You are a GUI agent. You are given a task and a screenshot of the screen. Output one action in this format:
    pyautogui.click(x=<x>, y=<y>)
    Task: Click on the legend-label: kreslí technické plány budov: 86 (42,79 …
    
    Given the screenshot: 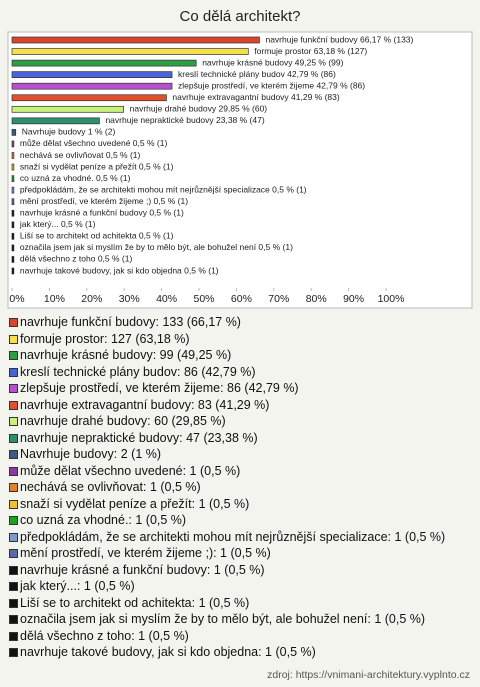 What is the action you would take?
    pyautogui.click(x=138, y=371)
    